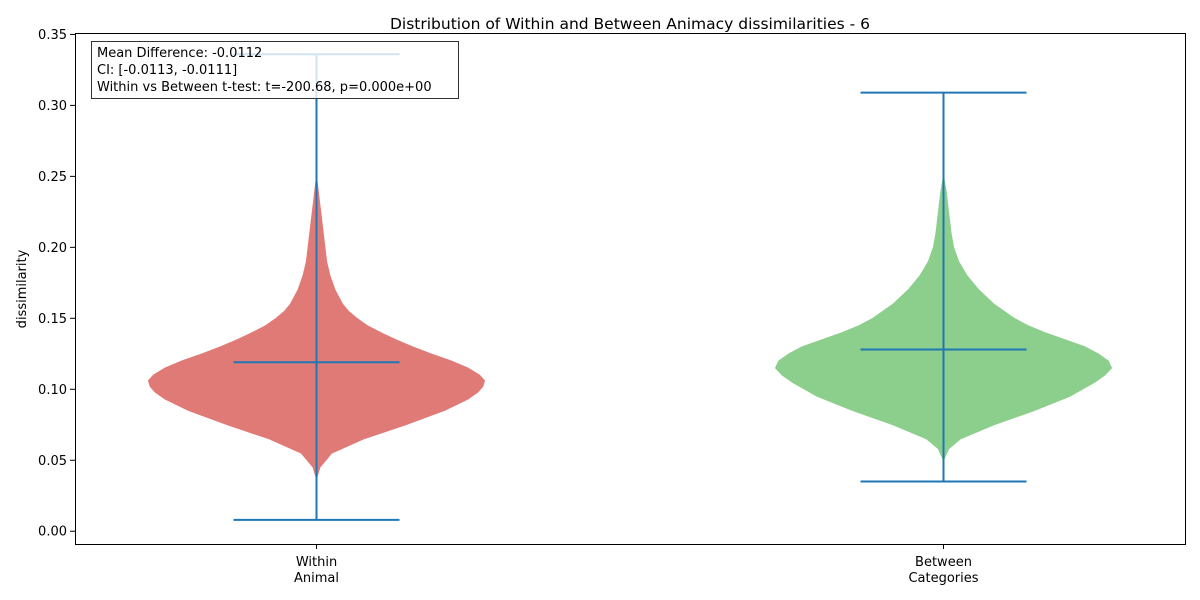 Image resolution: width=1200 pixels, height=600 pixels. I want to click on annotation-mean-difference: Mean Difference: -0.0112, so click(179, 53).